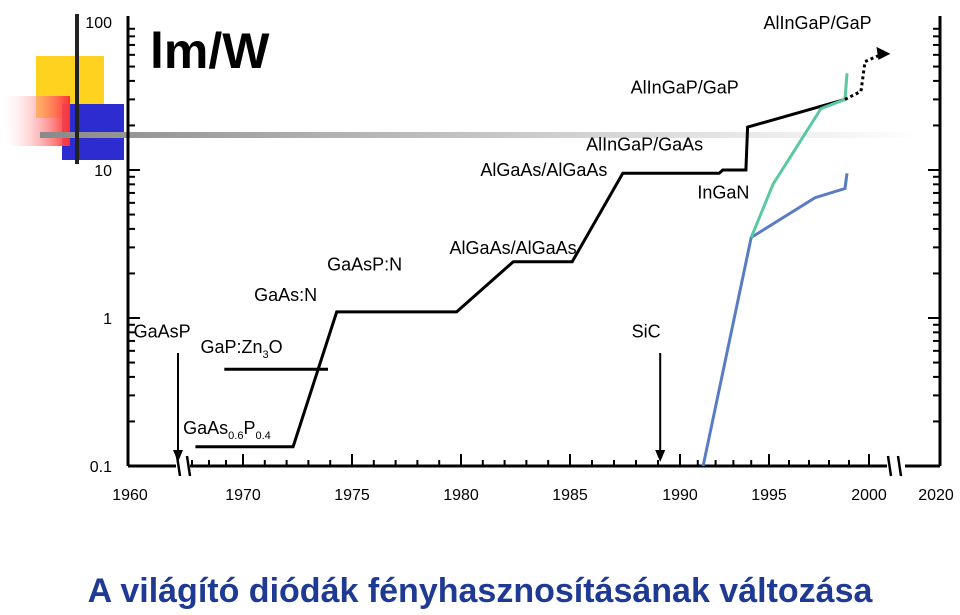  What do you see at coordinates (107, 319) in the screenshot?
I see `y-tick-label: 1` at bounding box center [107, 319].